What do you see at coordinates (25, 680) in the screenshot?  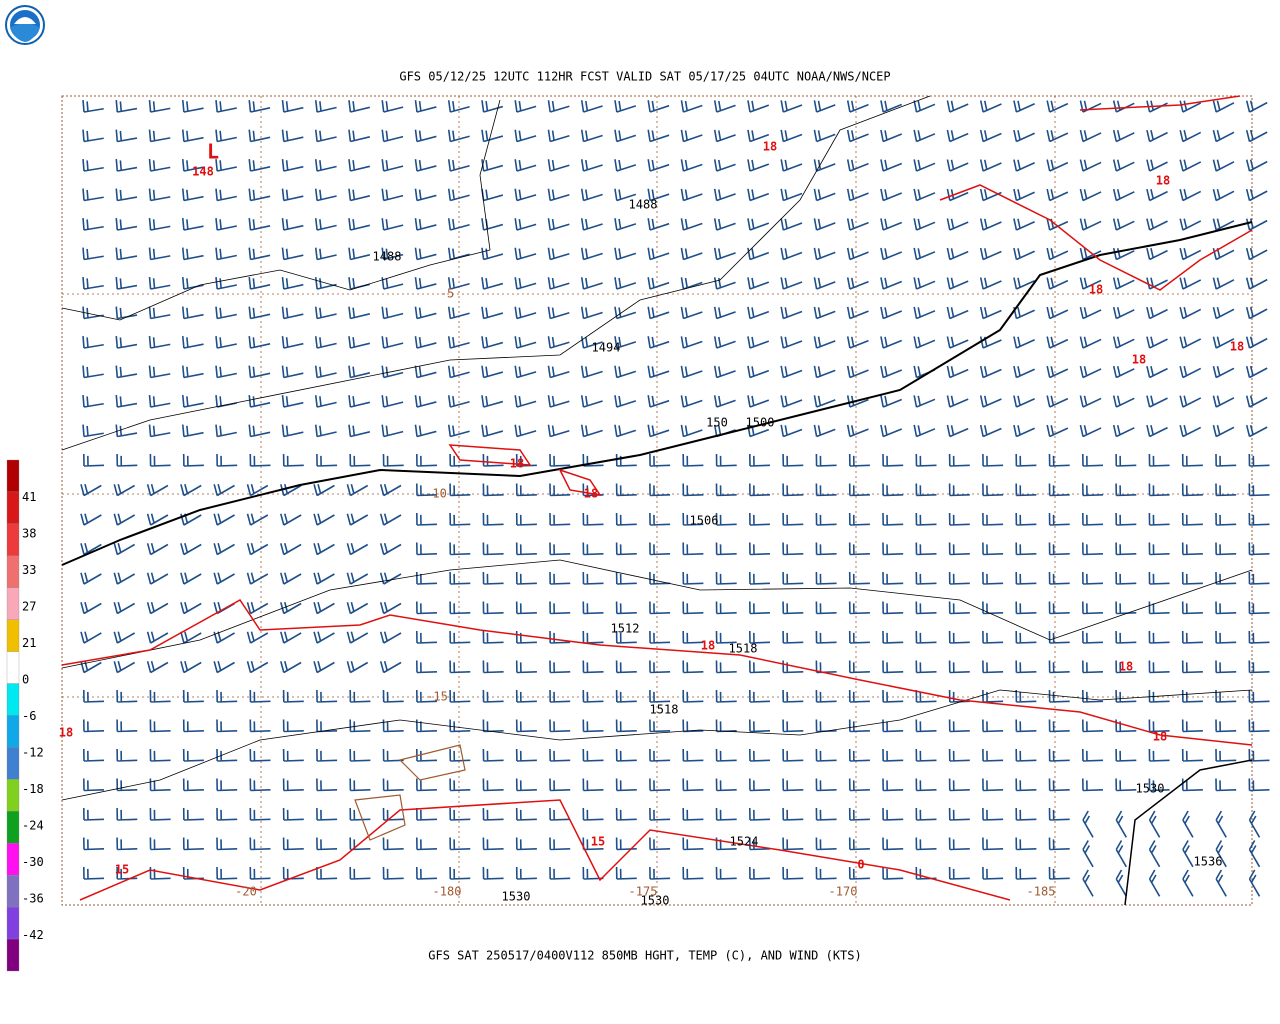 I see `colorbar-label: 0` at bounding box center [25, 680].